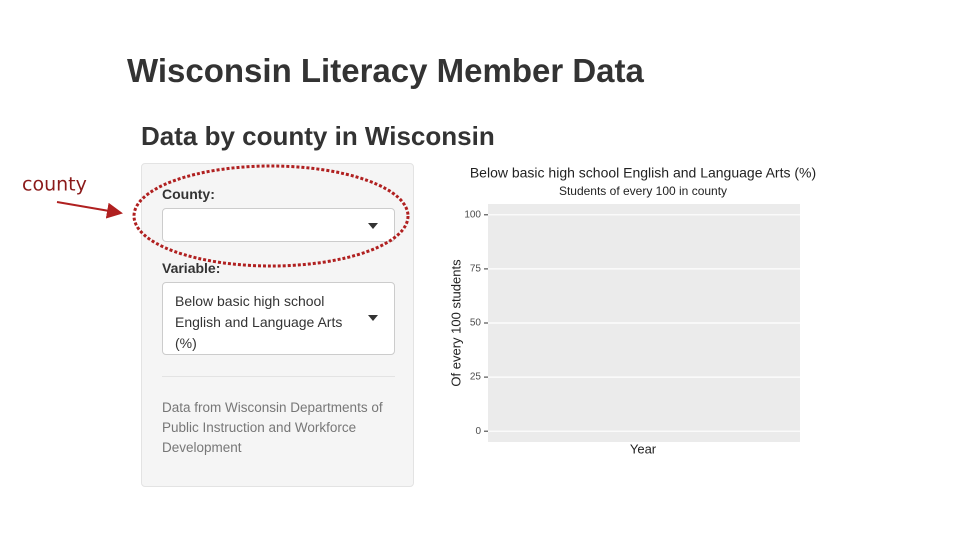 The width and height of the screenshot is (960, 540). I want to click on page-title: Wisconsin Literacy Member Data, so click(385, 70).